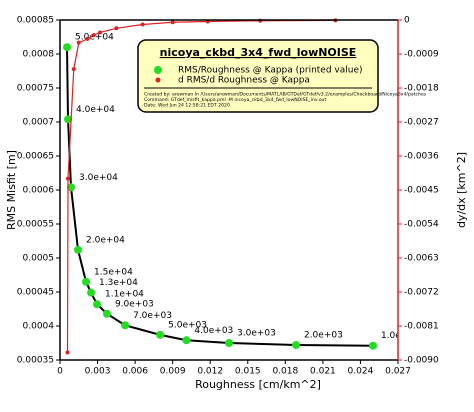 The width and height of the screenshot is (474, 412). Describe the element at coordinates (400, 336) in the screenshot. I see `point-label: 1.0e+03` at that location.